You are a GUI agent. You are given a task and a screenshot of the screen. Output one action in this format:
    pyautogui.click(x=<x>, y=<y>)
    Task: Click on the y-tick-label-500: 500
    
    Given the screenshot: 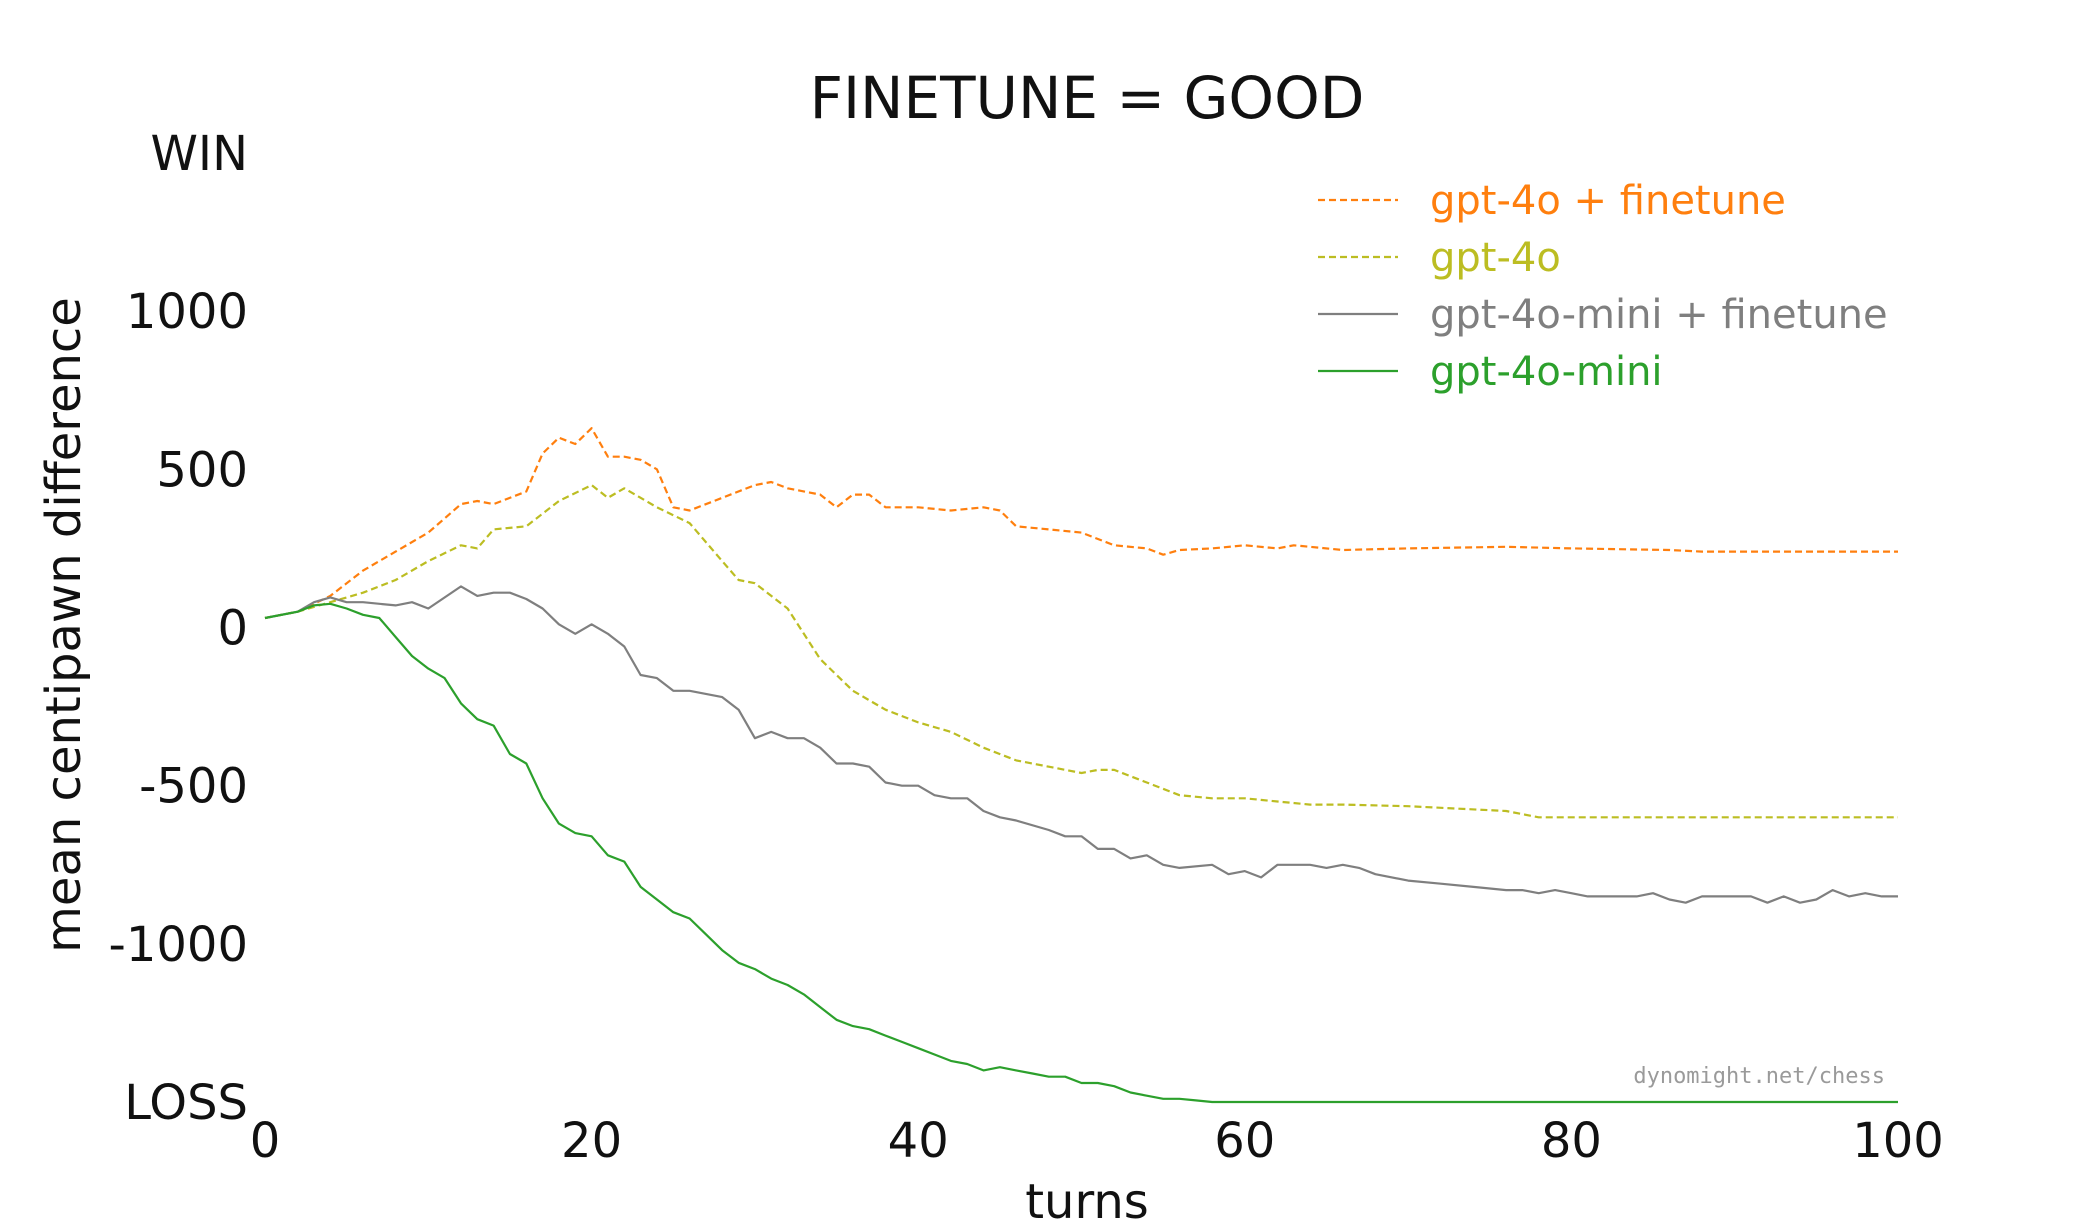 What is the action you would take?
    pyautogui.click(x=202, y=470)
    